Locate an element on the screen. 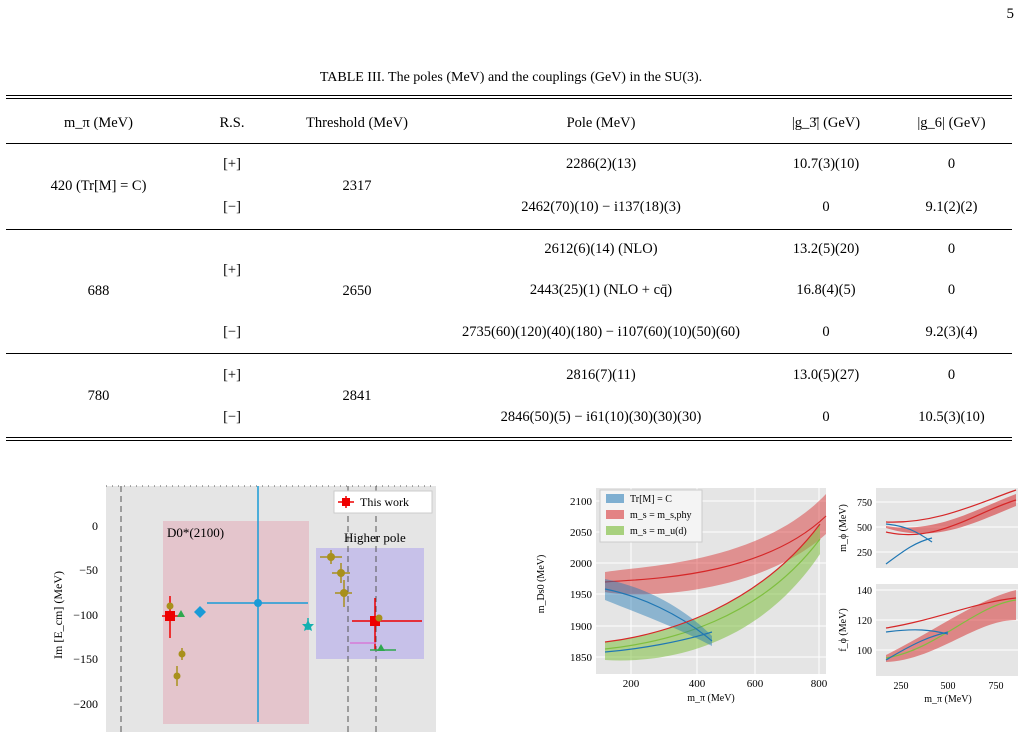 This screenshot has width=1022, height=732. x-axis: 250 500 750 is located at coordinates (949, 686).